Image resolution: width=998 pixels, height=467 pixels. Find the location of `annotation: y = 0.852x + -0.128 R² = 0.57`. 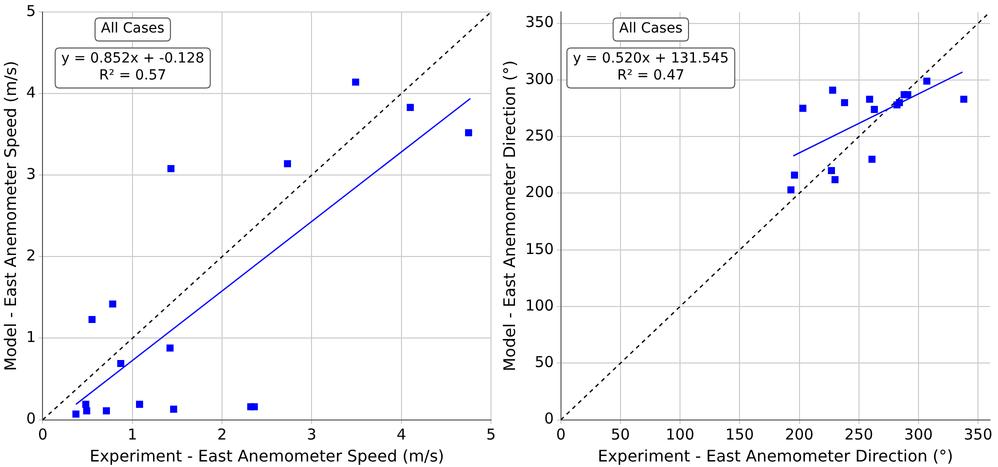

annotation: y = 0.852x + -0.128 R² = 0.57 is located at coordinates (132, 67).